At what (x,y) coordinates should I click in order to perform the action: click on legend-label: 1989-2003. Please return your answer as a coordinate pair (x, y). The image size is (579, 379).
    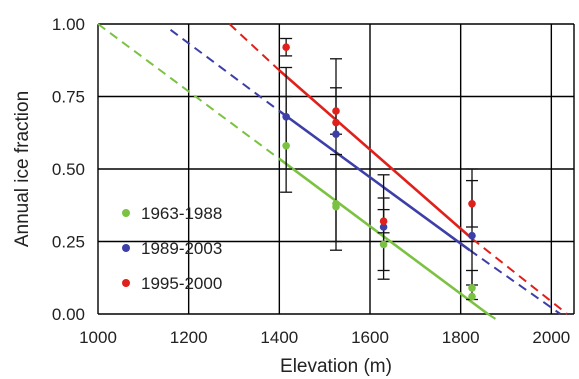
    Looking at the image, I should click on (181, 248).